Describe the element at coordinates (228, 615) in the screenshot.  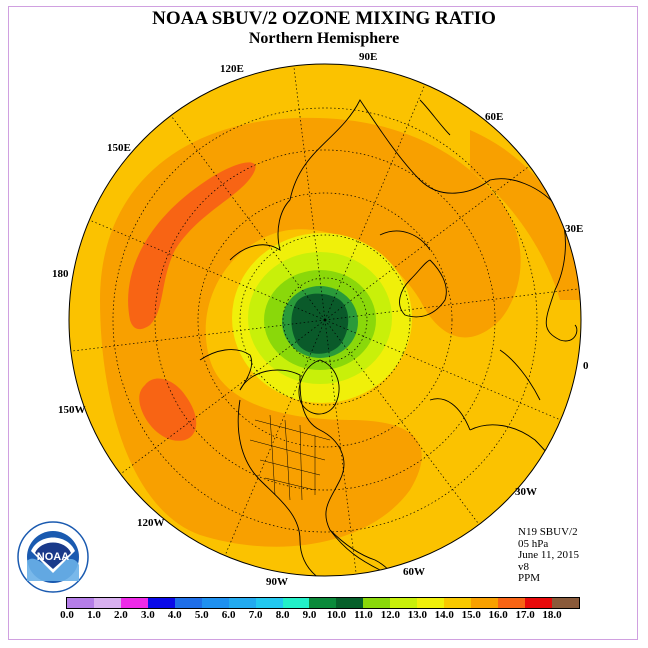
I see `colorbar-tick-label: 6.0` at that location.